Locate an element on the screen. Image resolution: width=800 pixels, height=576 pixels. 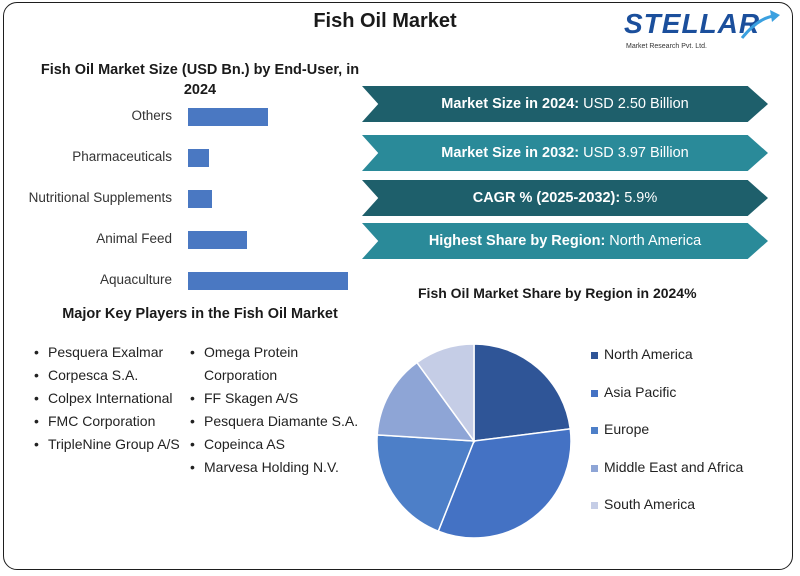
player-item: TripleNine Group A/S is located at coordinates (109, 444).